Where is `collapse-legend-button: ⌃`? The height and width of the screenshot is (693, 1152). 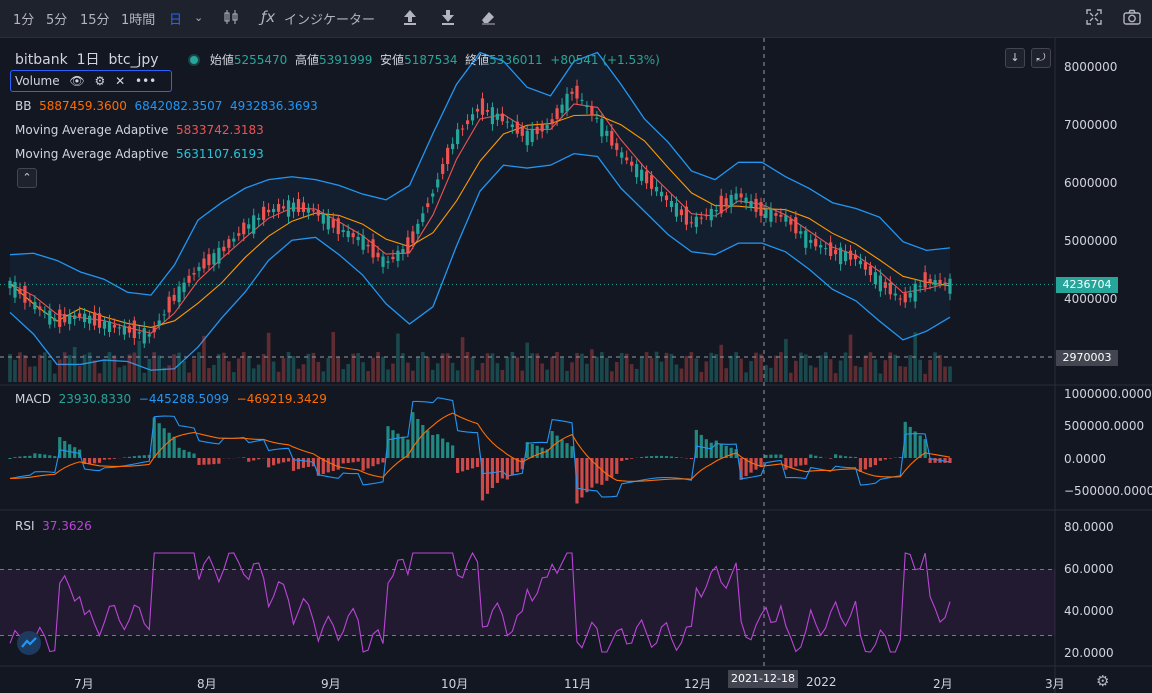 collapse-legend-button: ⌃ is located at coordinates (27, 178).